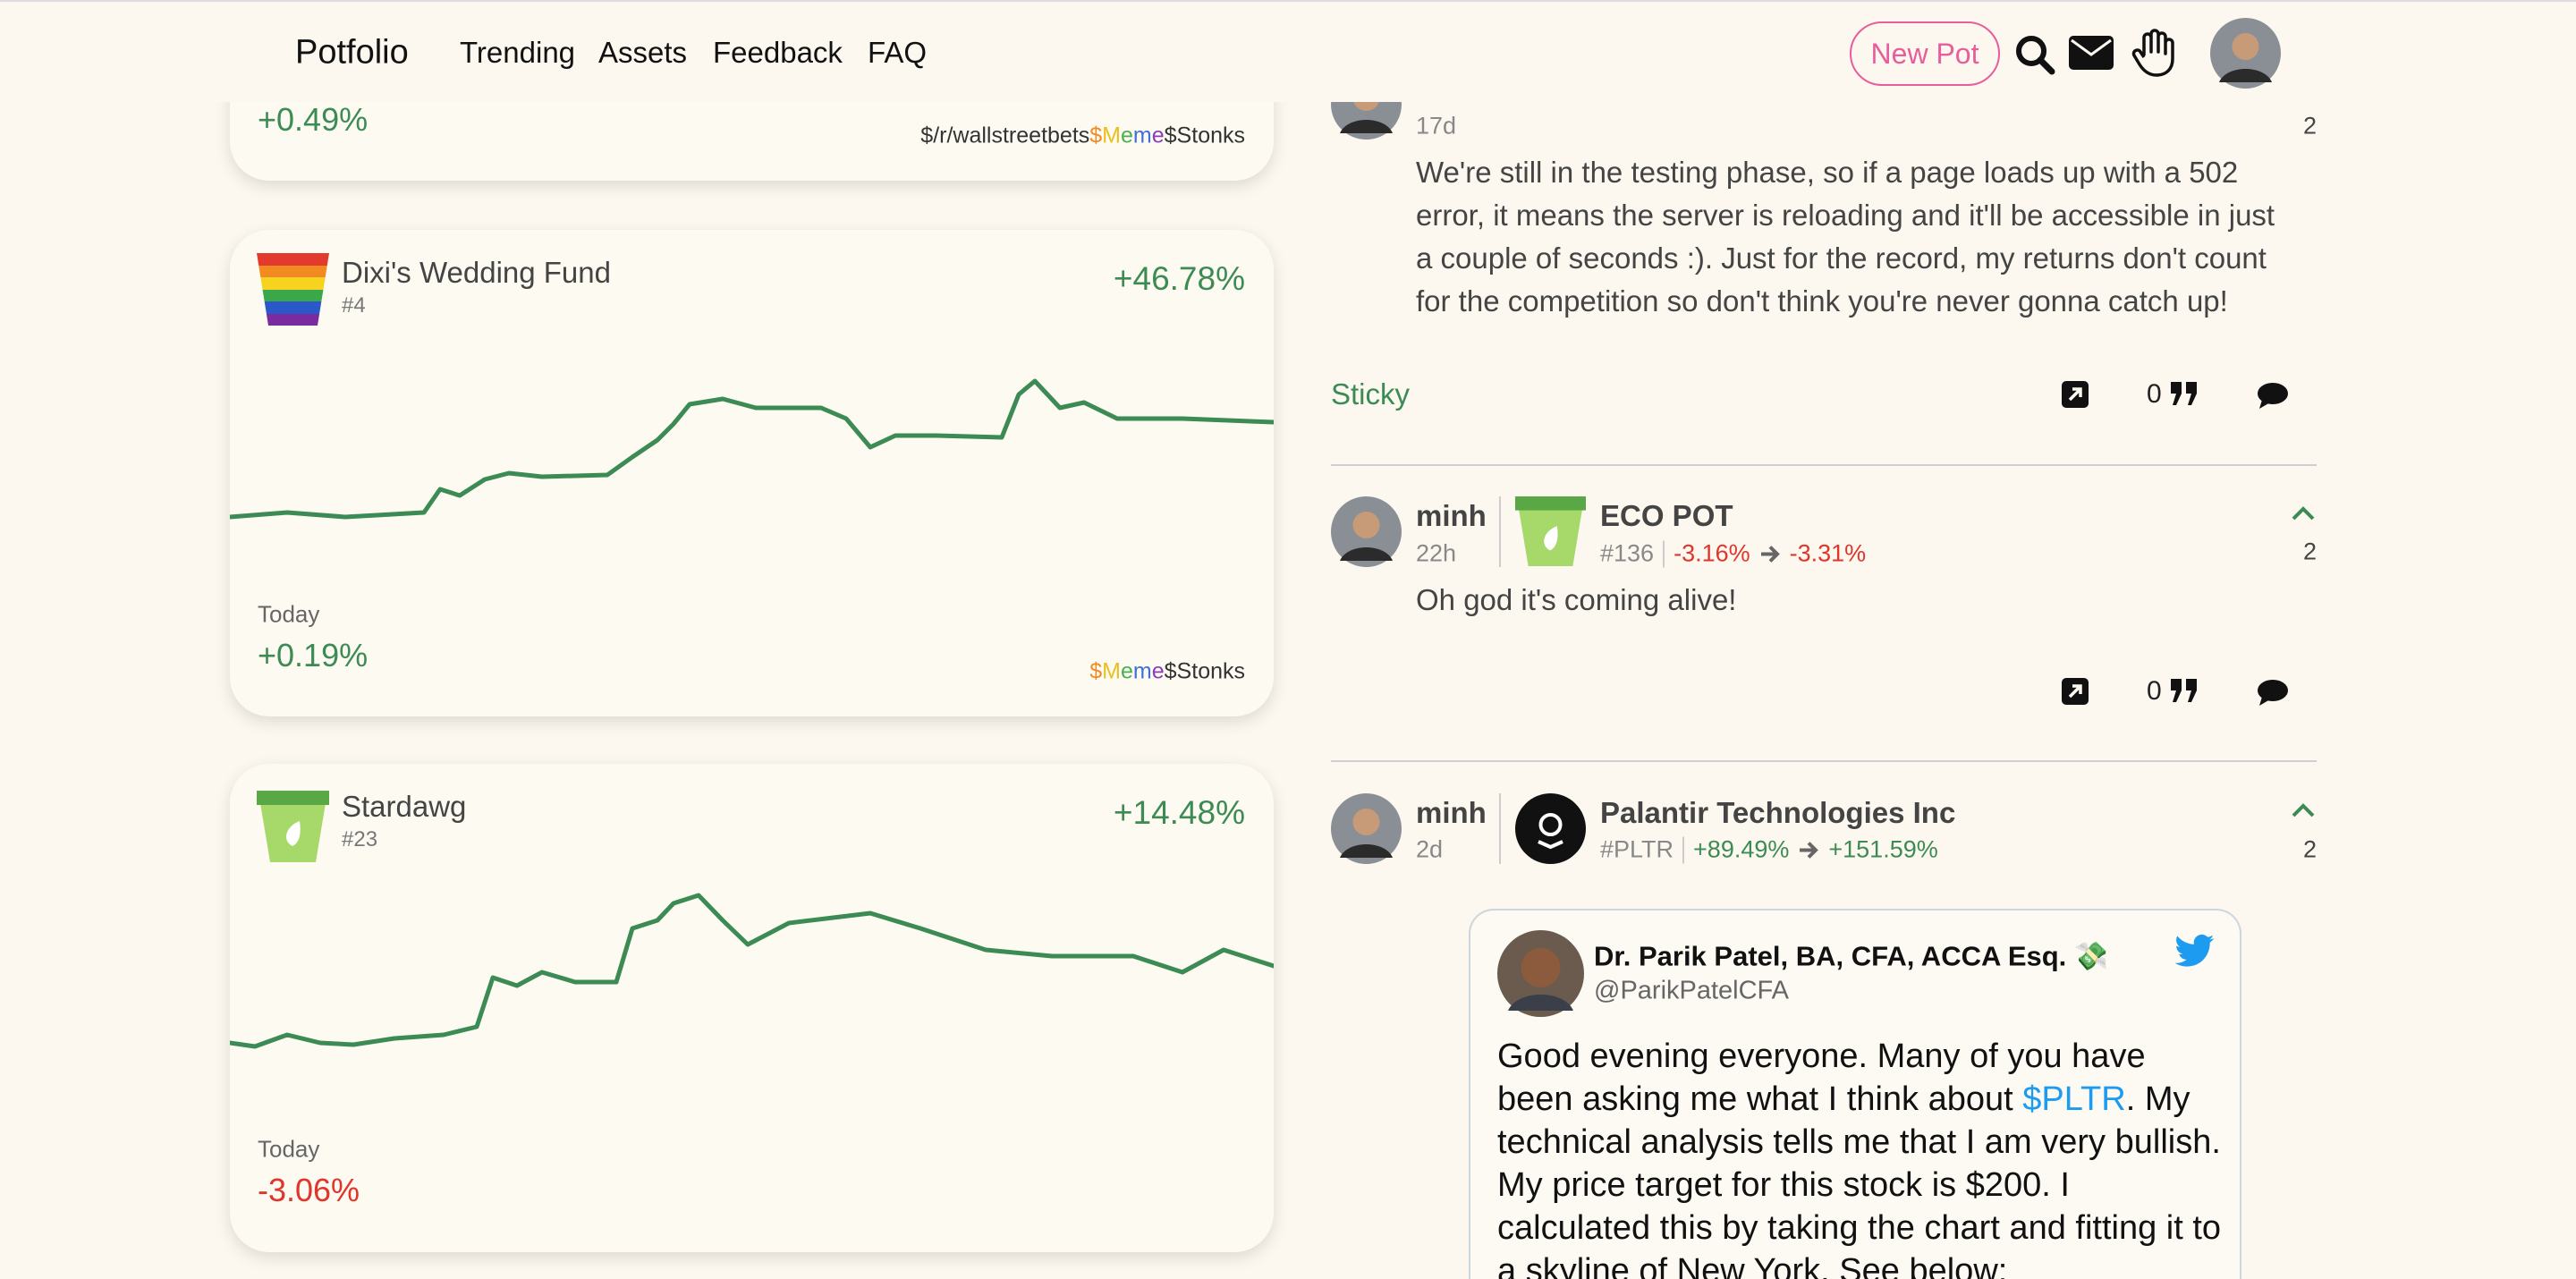 The height and width of the screenshot is (1279, 2576). Describe the element at coordinates (1741, 849) in the screenshot. I see `change-from: +89.49%` at that location.